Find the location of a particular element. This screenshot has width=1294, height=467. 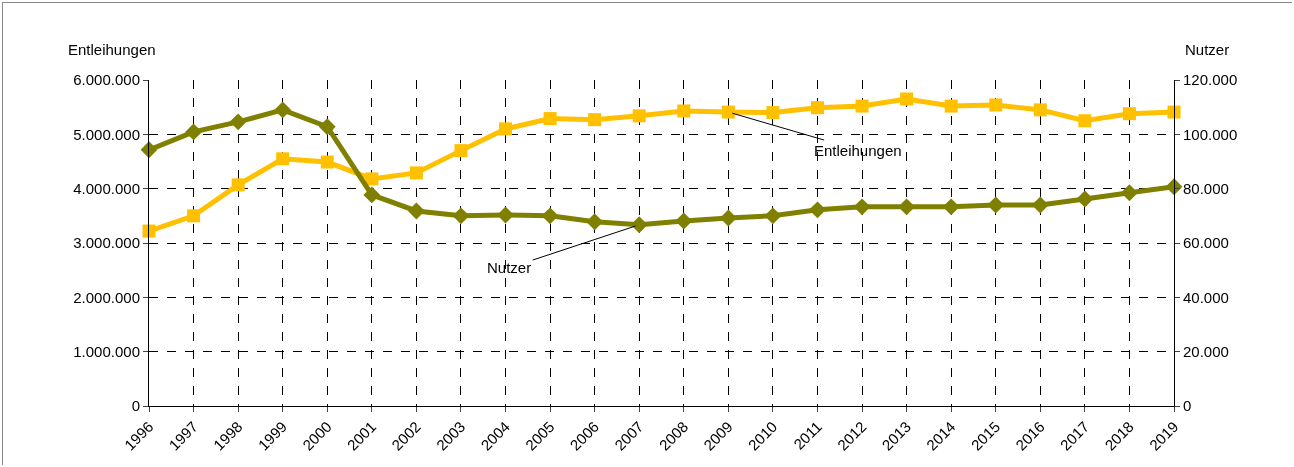

y2-tick-label: 80.000 is located at coordinates (1206, 188).